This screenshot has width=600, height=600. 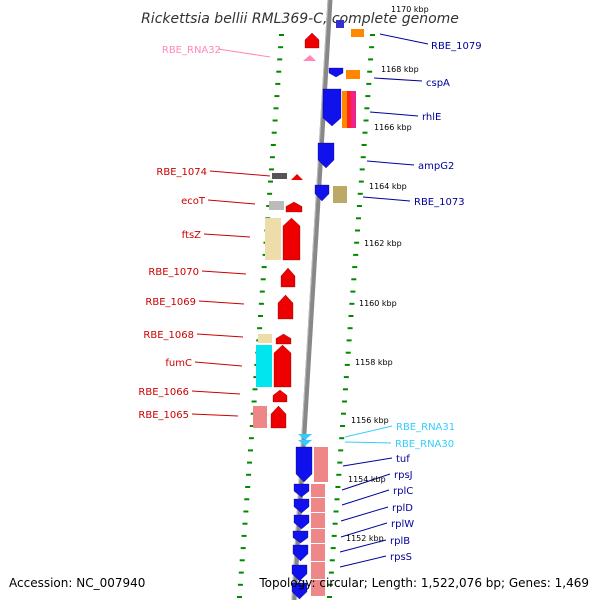 I want to click on gene-label-rbe_1066: RBE_1066, so click(x=163, y=392).